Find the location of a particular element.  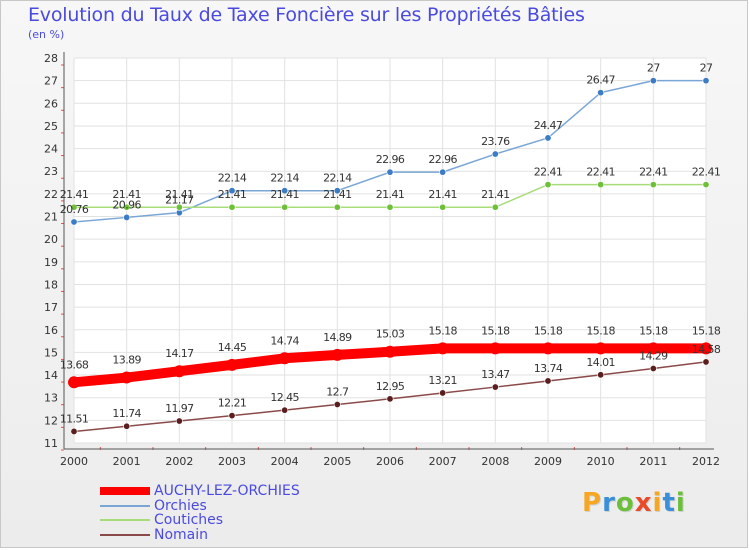

data-label: 12.45 is located at coordinates (284, 397).